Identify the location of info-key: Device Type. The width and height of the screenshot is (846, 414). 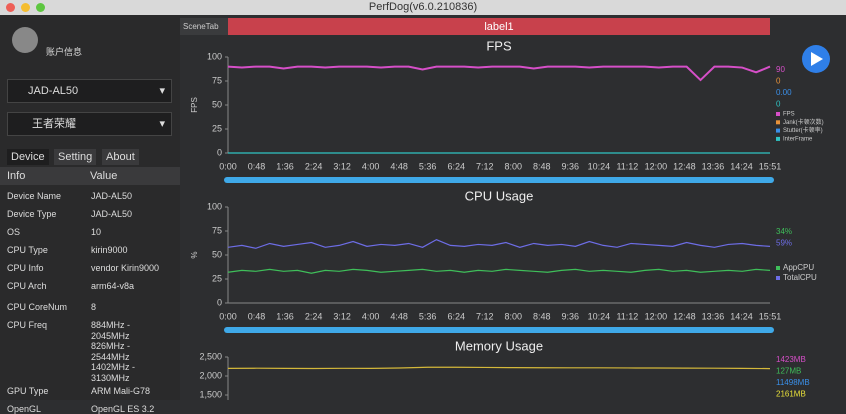
(32, 214).